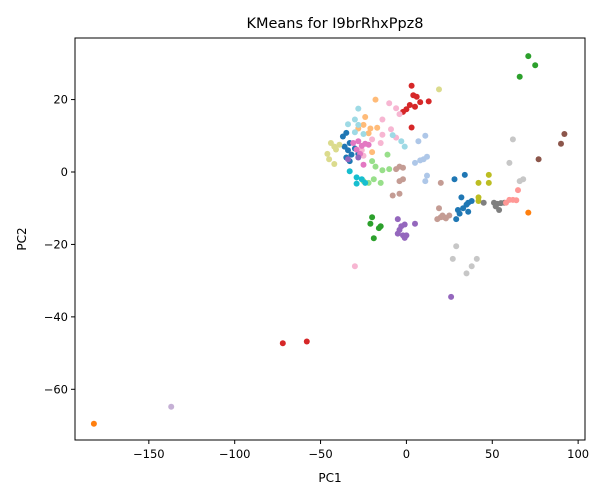 The height and width of the screenshot is (504, 600). What do you see at coordinates (60, 100) in the screenshot?
I see `y-tick-label: 20` at bounding box center [60, 100].